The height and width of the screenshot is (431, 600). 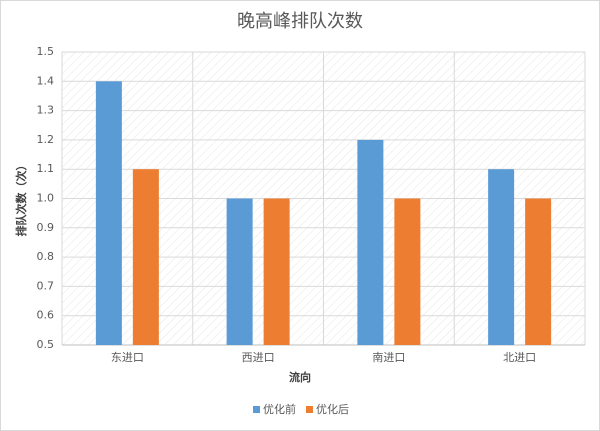 What do you see at coordinates (279, 409) in the screenshot?
I see `legend-label: 优化前` at bounding box center [279, 409].